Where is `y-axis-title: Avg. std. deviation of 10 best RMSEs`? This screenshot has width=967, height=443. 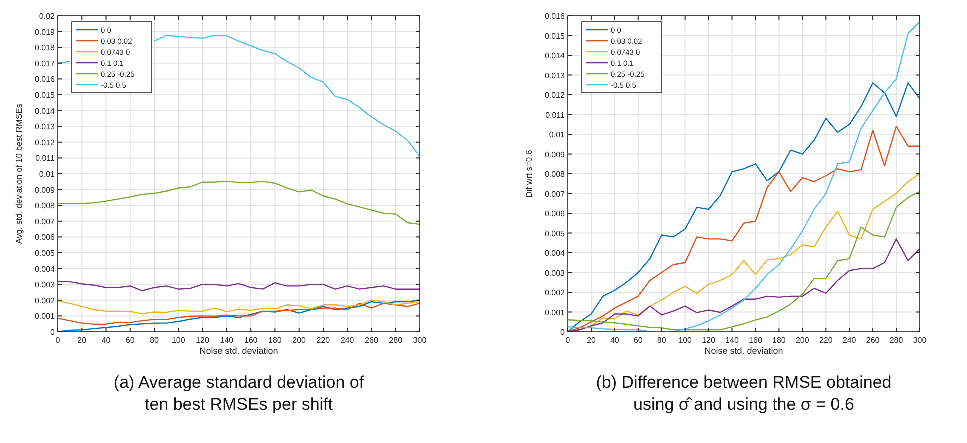
y-axis-title: Avg. std. deviation of 10 best RMSEs is located at coordinates (19, 174).